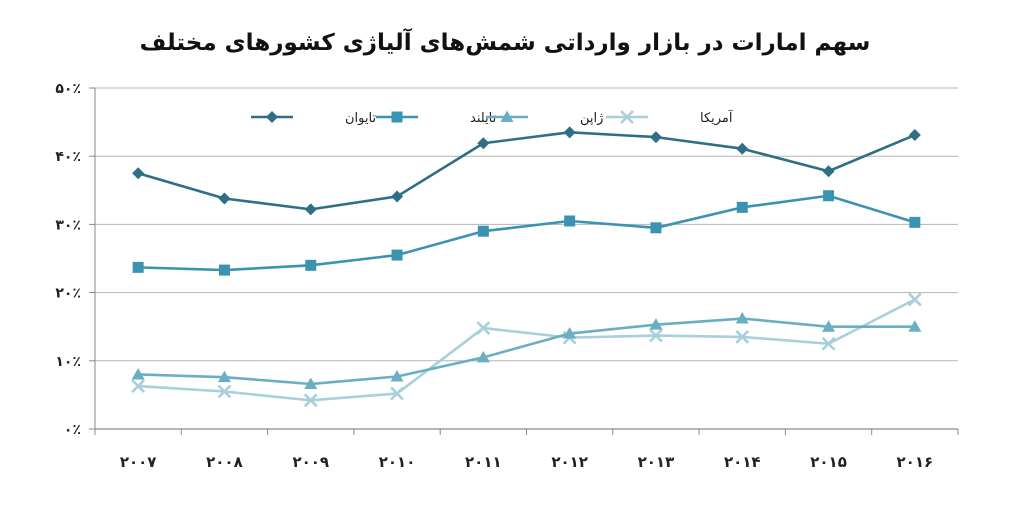 The height and width of the screenshot is (510, 1010). I want to click on y-tick-label: ۵۰٪, so click(68, 89).